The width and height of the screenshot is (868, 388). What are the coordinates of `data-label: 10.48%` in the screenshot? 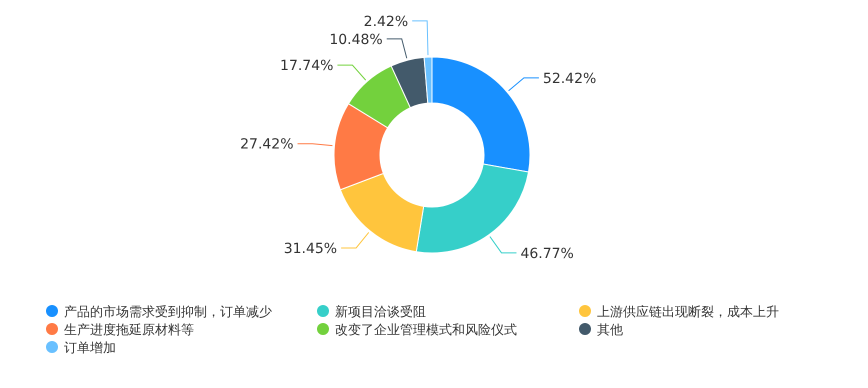 It's located at (356, 40).